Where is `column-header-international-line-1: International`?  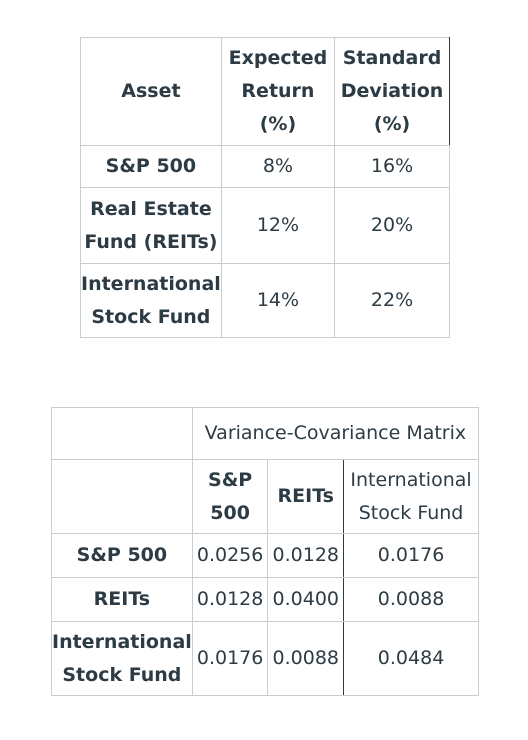 column-header-international-line-1: International is located at coordinates (411, 479).